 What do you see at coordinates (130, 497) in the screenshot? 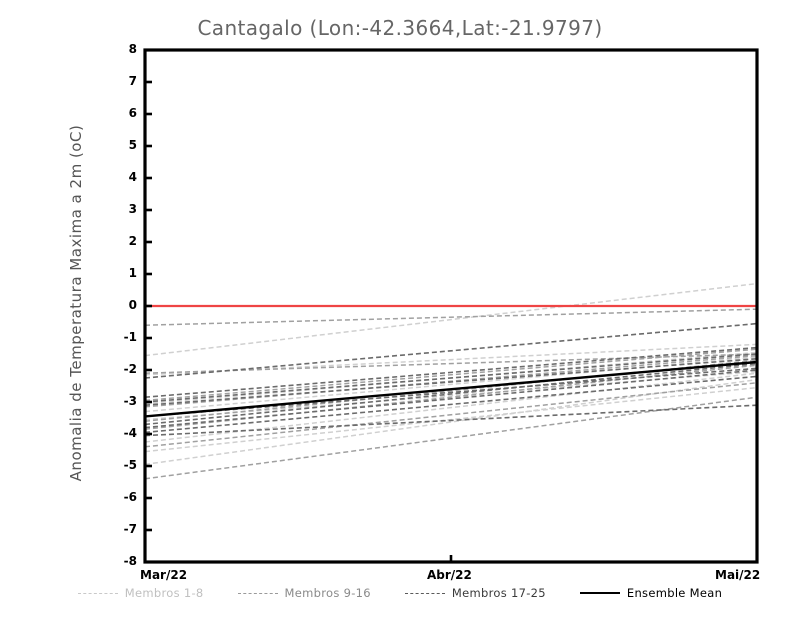
I see `y-tick-label: -6` at bounding box center [130, 497].